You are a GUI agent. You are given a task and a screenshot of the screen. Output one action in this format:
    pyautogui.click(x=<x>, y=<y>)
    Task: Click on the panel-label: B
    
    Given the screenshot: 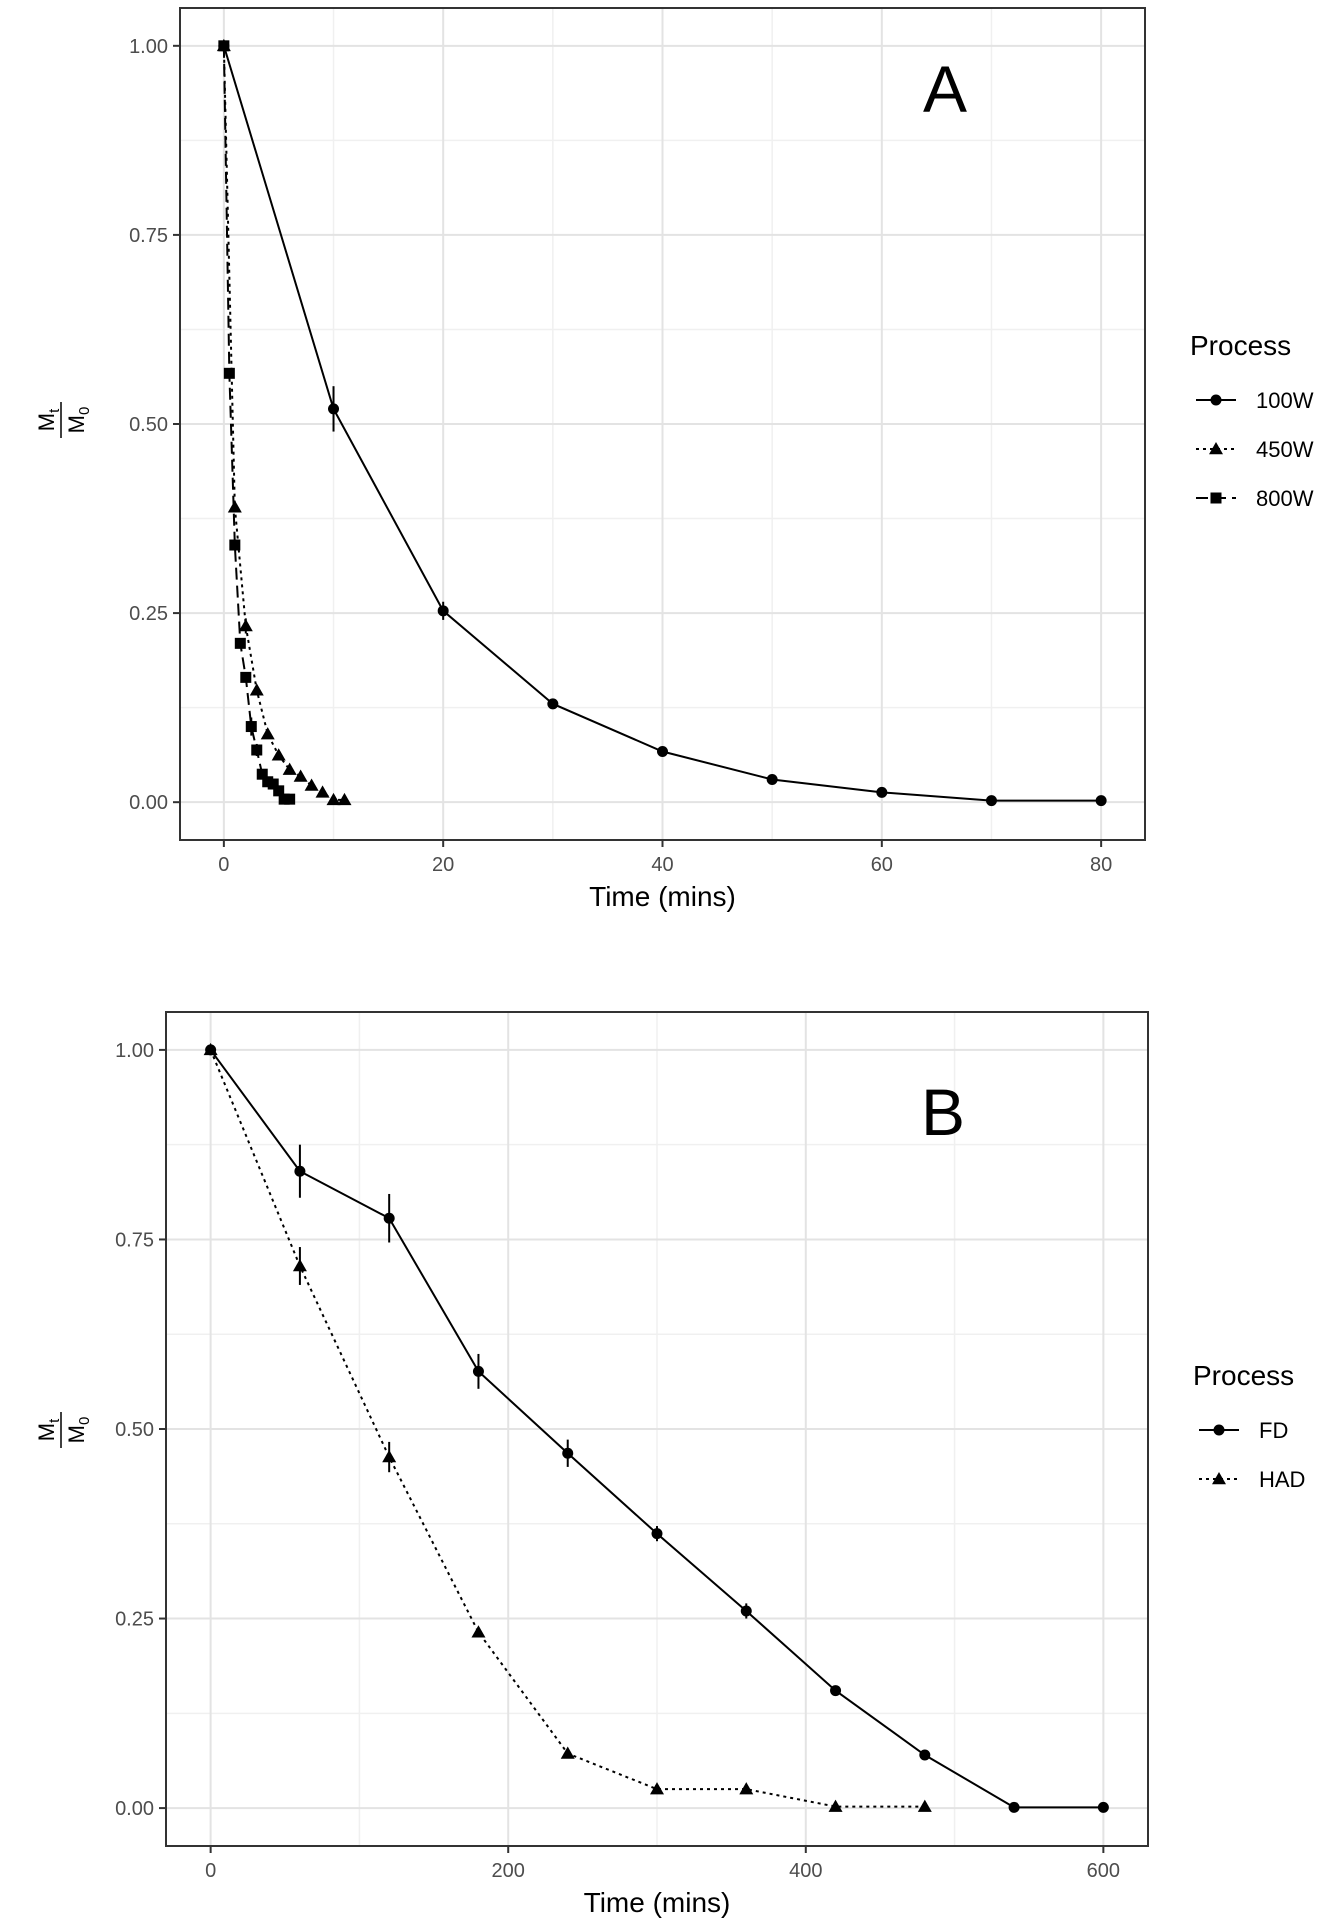 What is the action you would take?
    pyautogui.click(x=943, y=1112)
    